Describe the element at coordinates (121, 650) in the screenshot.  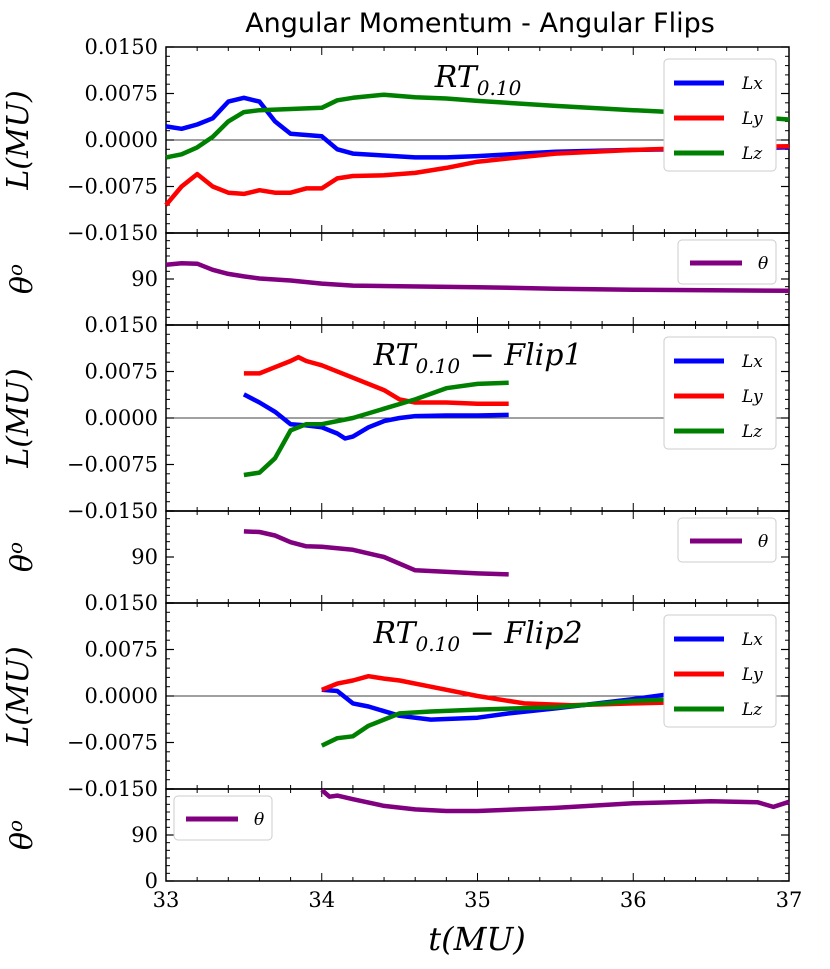
I see `panel3-momentum-tick-label: 0.0075` at that location.